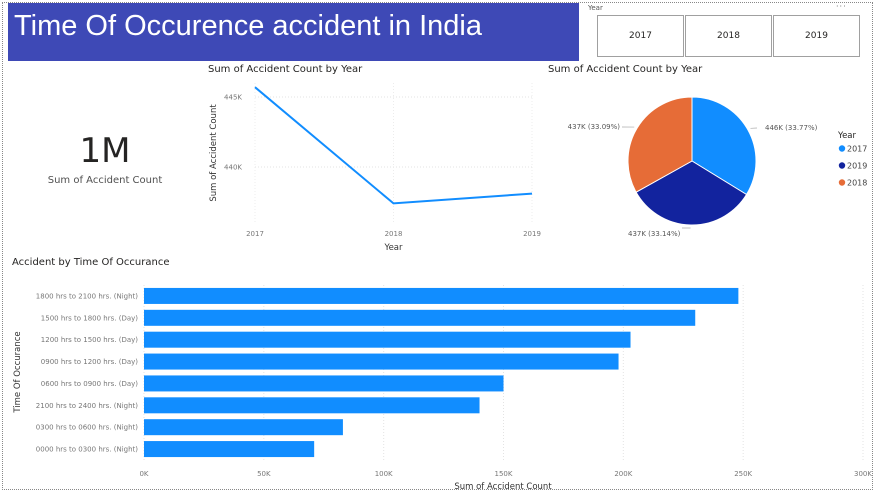 The height and width of the screenshot is (493, 877). Describe the element at coordinates (87, 428) in the screenshot. I see `bar-category-label: 0300 hrs to 0600 hrs. (Night)` at that location.